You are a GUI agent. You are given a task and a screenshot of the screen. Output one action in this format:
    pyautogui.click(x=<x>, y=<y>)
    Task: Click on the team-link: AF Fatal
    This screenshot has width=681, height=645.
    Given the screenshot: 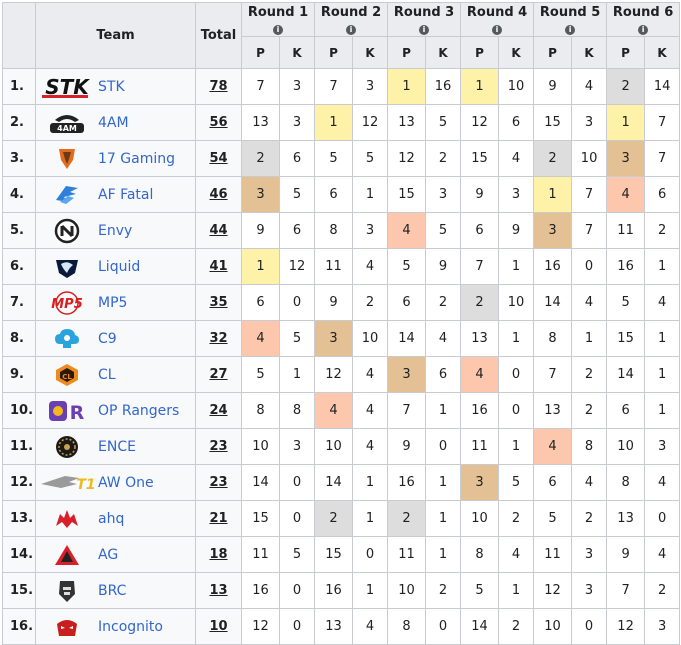 What is the action you would take?
    pyautogui.click(x=126, y=194)
    